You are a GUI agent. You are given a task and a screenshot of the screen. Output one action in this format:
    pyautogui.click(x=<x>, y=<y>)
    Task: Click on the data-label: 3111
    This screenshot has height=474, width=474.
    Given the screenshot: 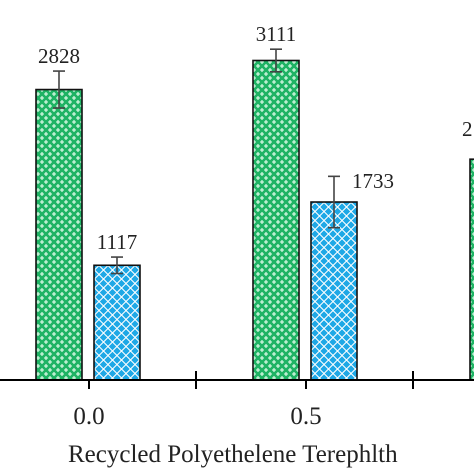 What is the action you would take?
    pyautogui.click(x=276, y=34)
    